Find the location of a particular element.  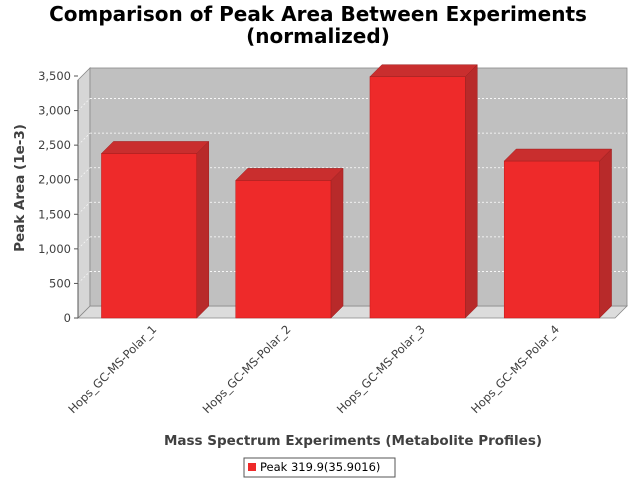

y-tick-label: 3,500 is located at coordinates (54, 76).